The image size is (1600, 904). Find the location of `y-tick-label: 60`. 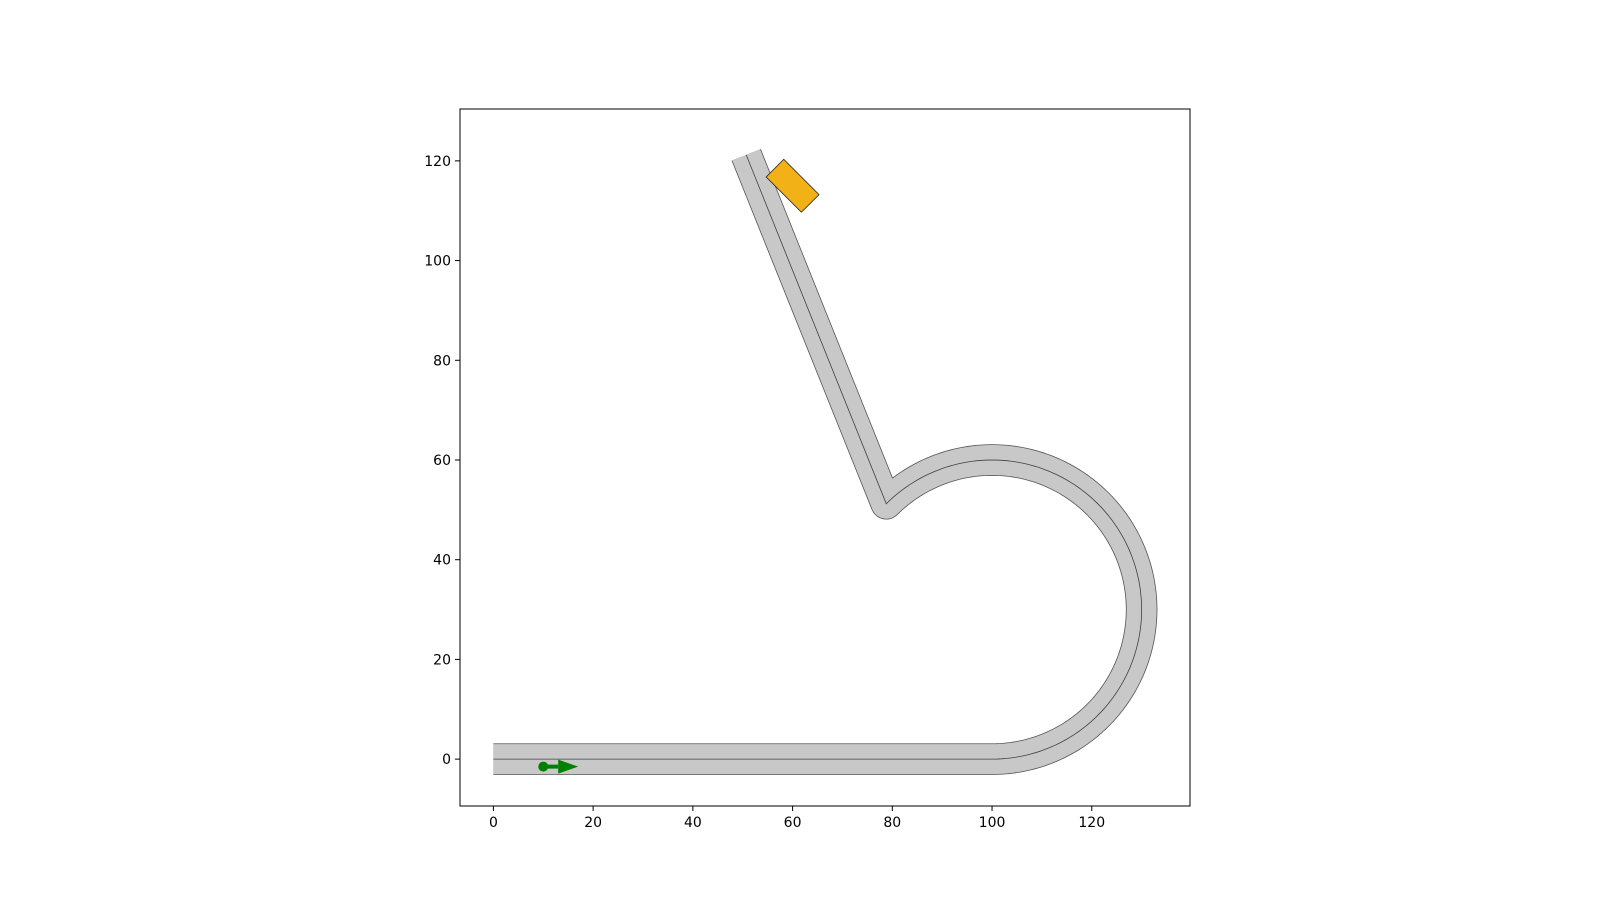

y-tick-label: 60 is located at coordinates (442, 461).